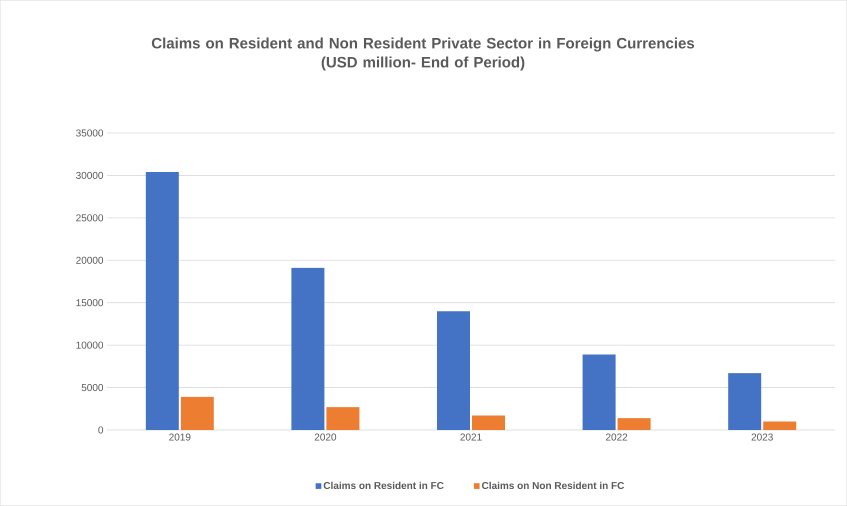  I want to click on chart-subtitle: (USD million- End of Period), so click(423, 63).